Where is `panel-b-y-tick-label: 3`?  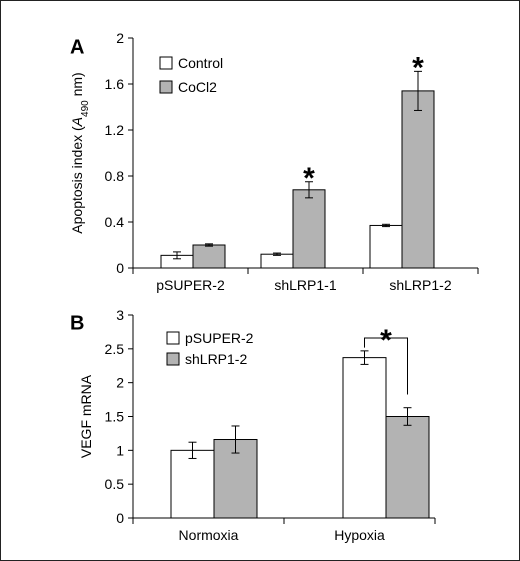 panel-b-y-tick-label: 3 is located at coordinates (120, 315).